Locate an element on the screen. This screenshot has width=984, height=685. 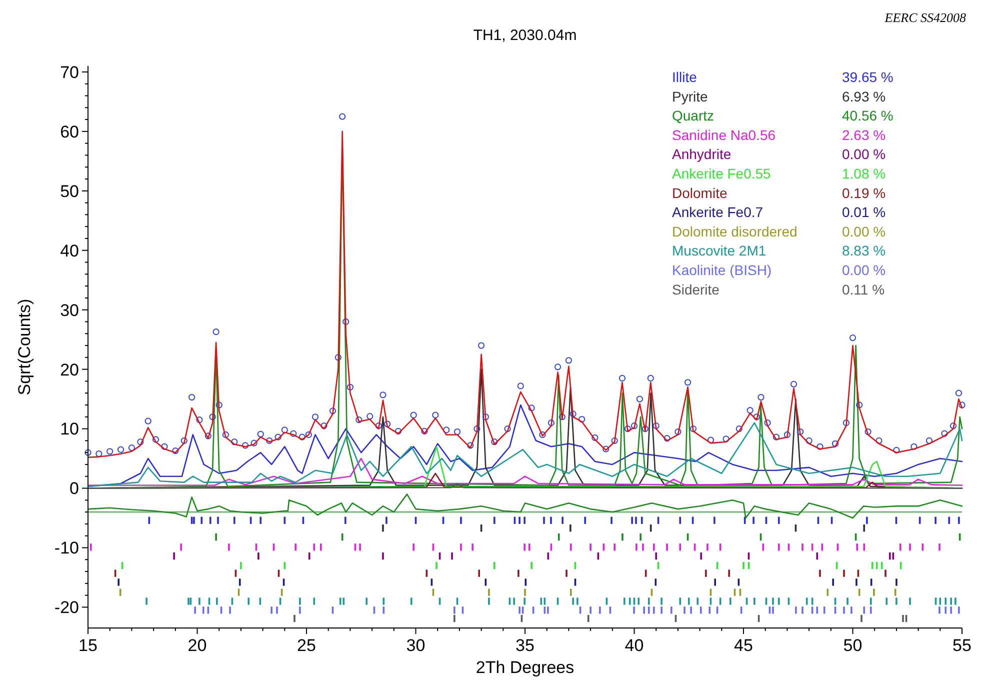
annotation: 8.83 % is located at coordinates (864, 250).